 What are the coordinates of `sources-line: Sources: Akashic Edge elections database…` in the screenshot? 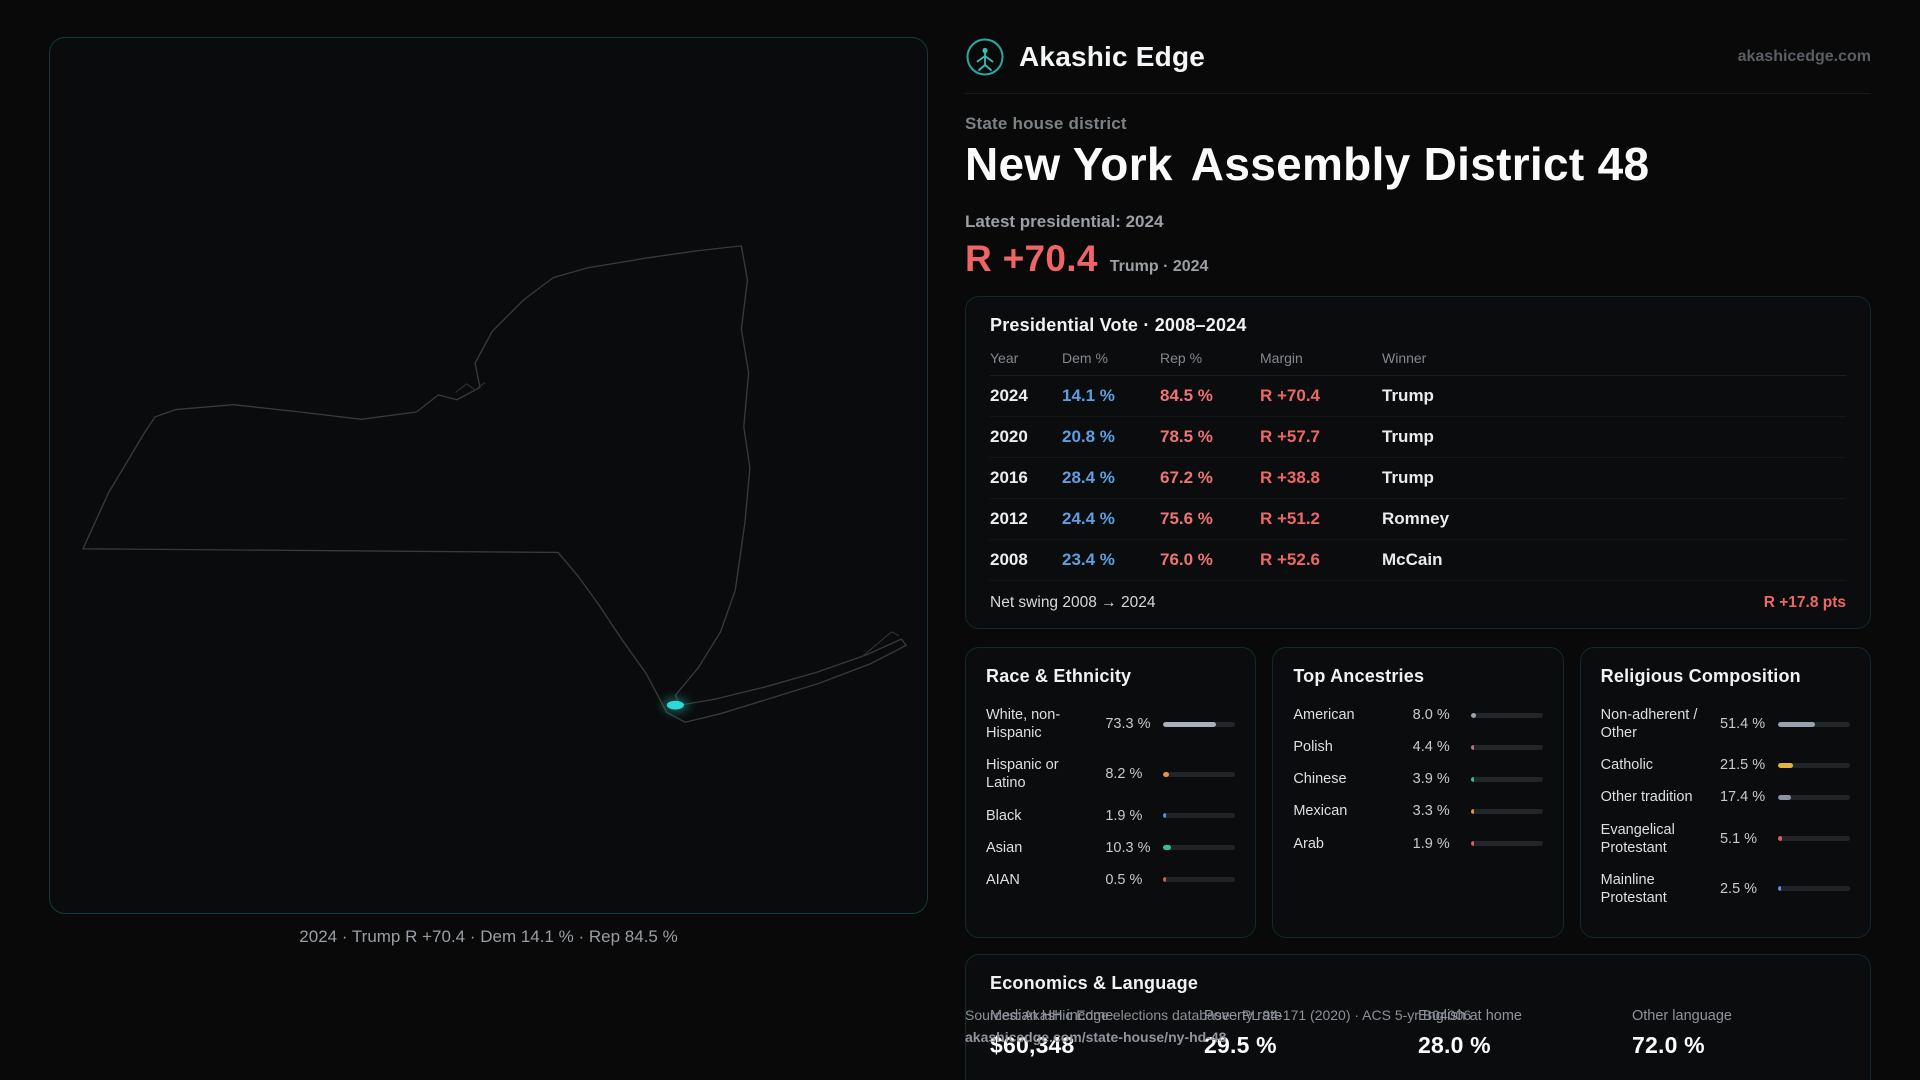 It's located at (1218, 1015).